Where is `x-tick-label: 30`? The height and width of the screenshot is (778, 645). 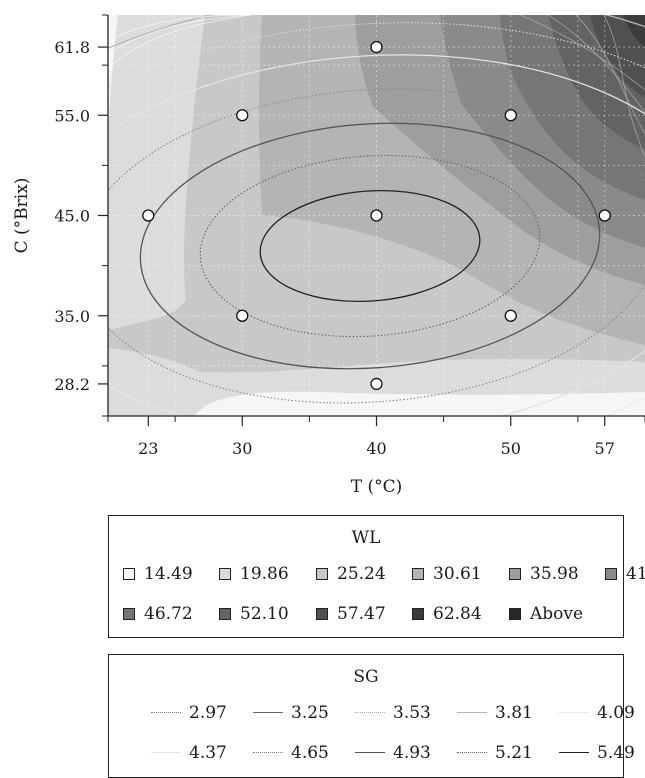
x-tick-label: 30 is located at coordinates (242, 448).